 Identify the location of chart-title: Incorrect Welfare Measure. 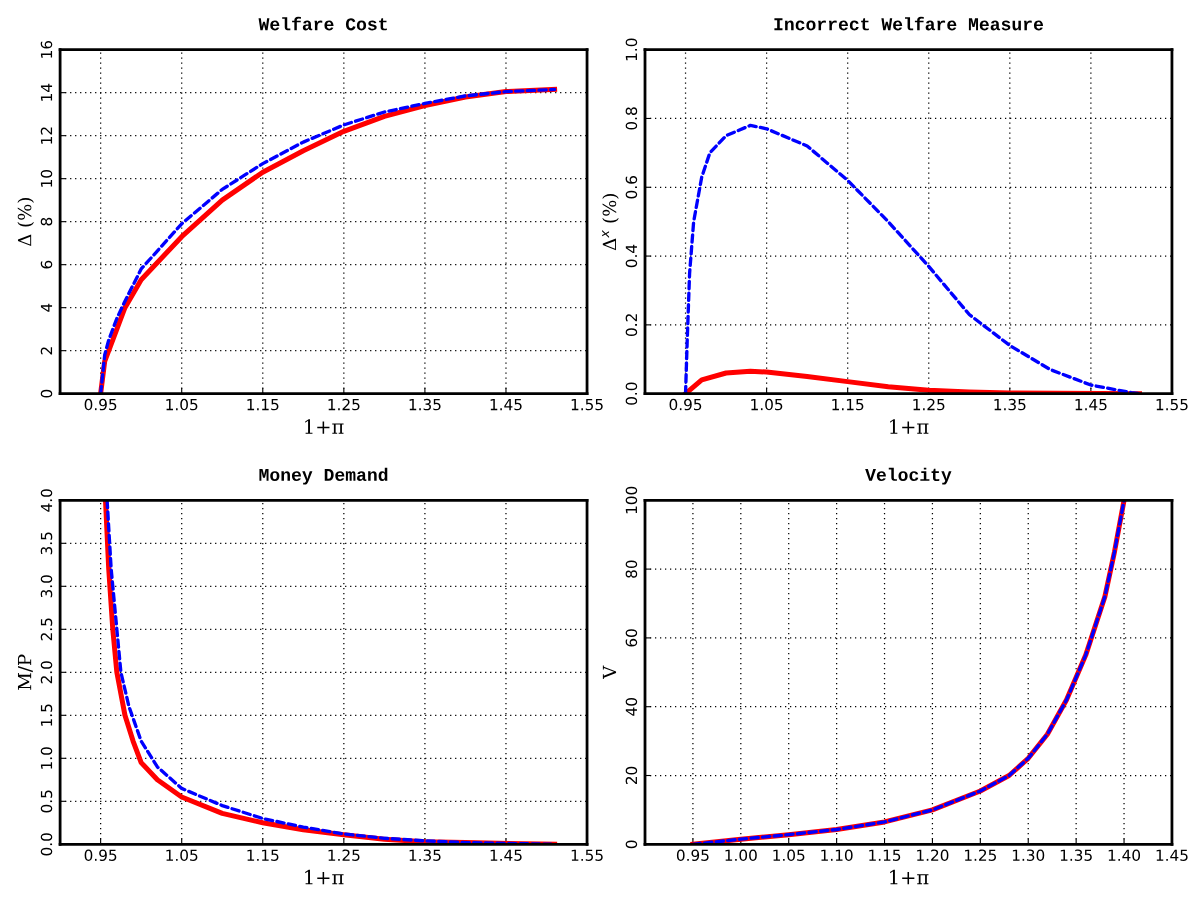
(909, 23).